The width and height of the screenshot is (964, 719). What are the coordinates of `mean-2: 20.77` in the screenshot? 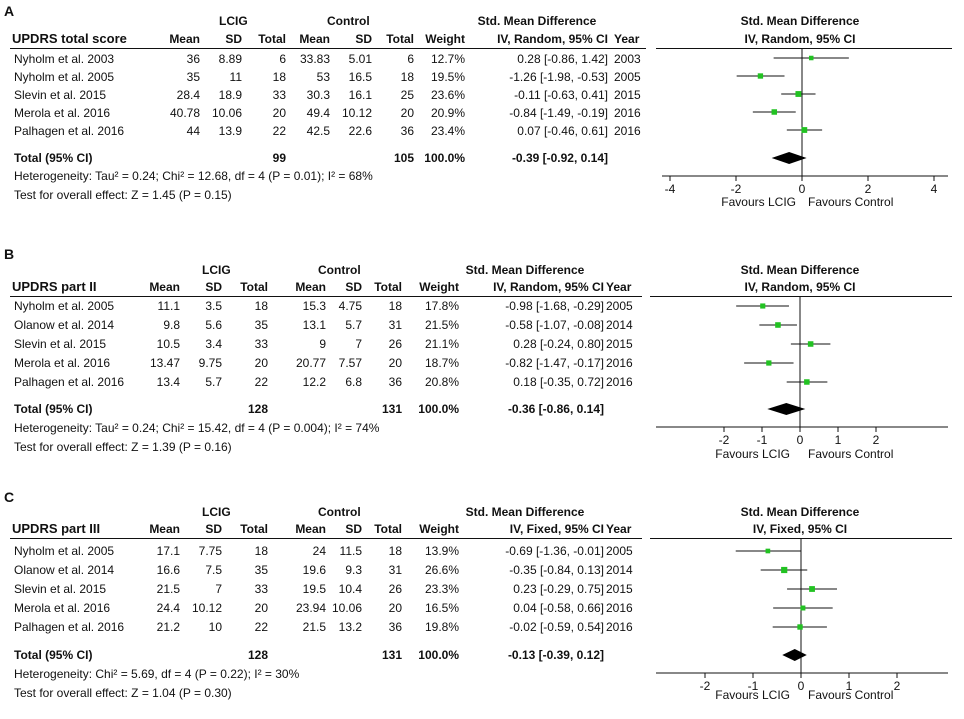 It's located at (310, 363).